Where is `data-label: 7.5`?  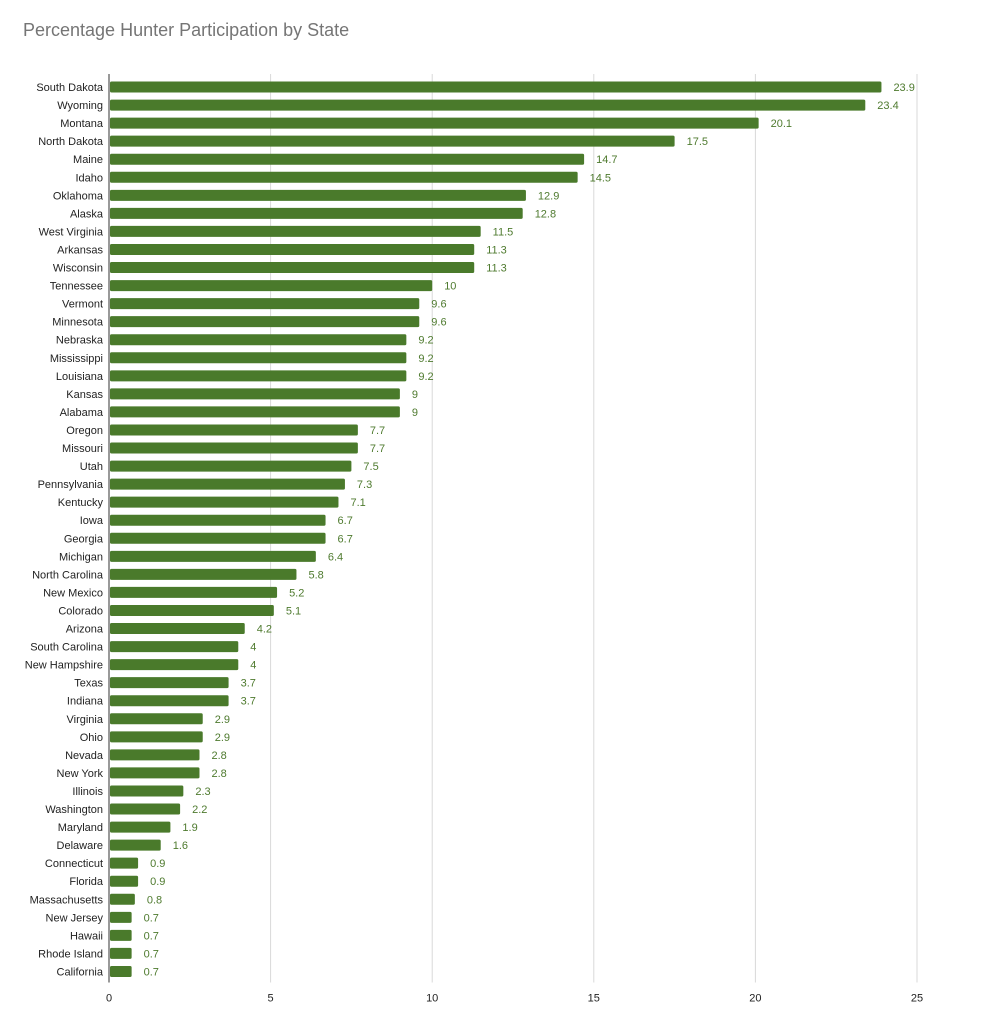 data-label: 7.5 is located at coordinates (370, 467).